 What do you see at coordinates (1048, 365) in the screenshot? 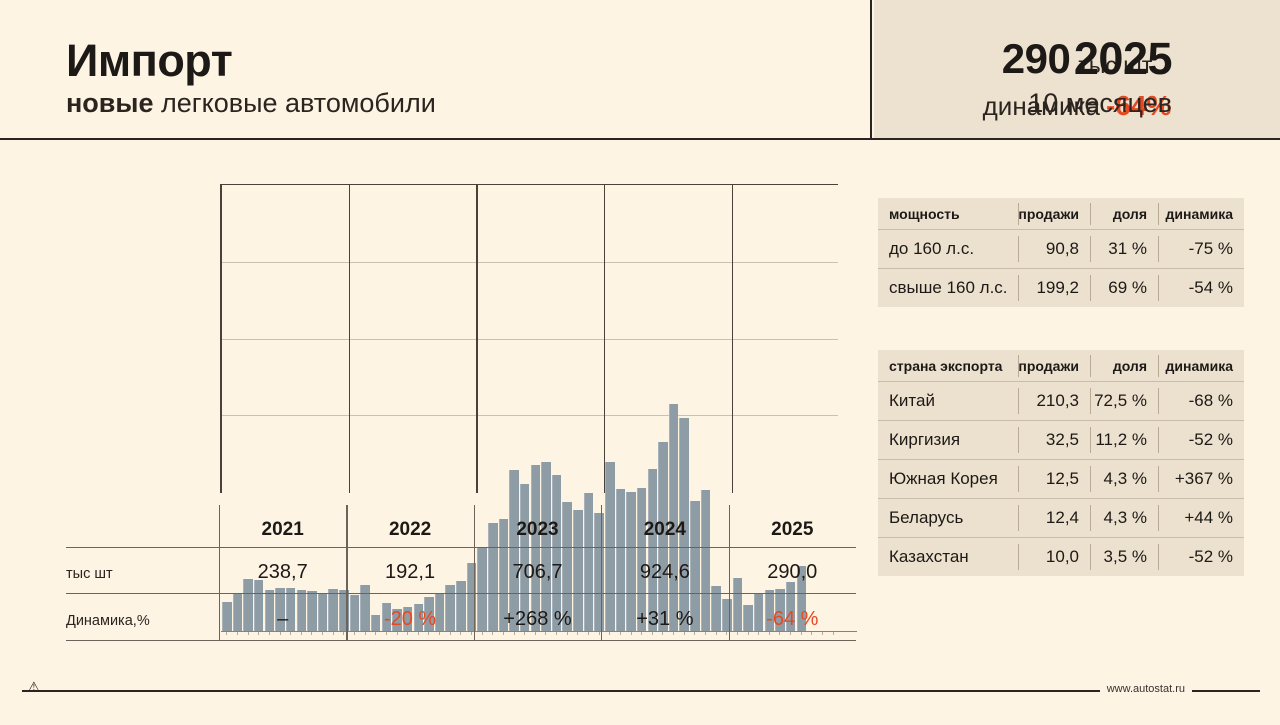
I see `country-header-cell: продажи` at bounding box center [1048, 365].